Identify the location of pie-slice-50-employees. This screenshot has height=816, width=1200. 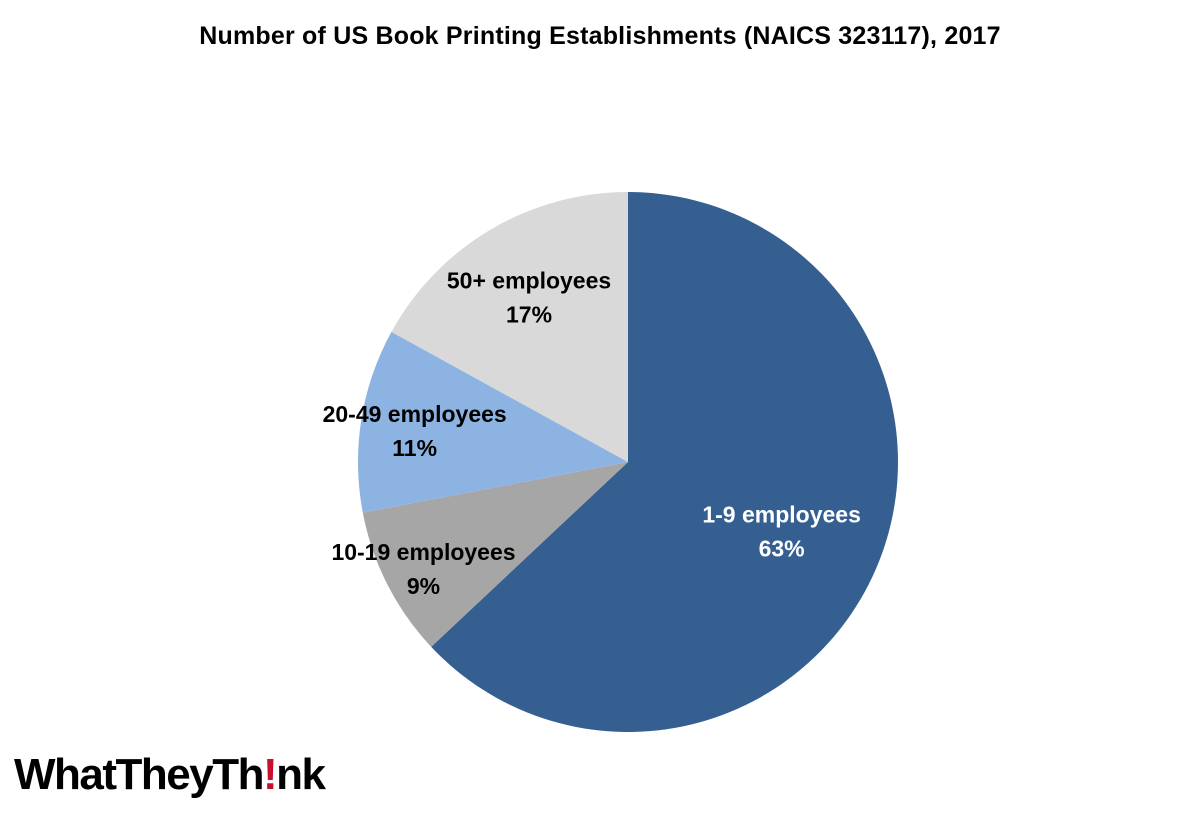
(509, 326).